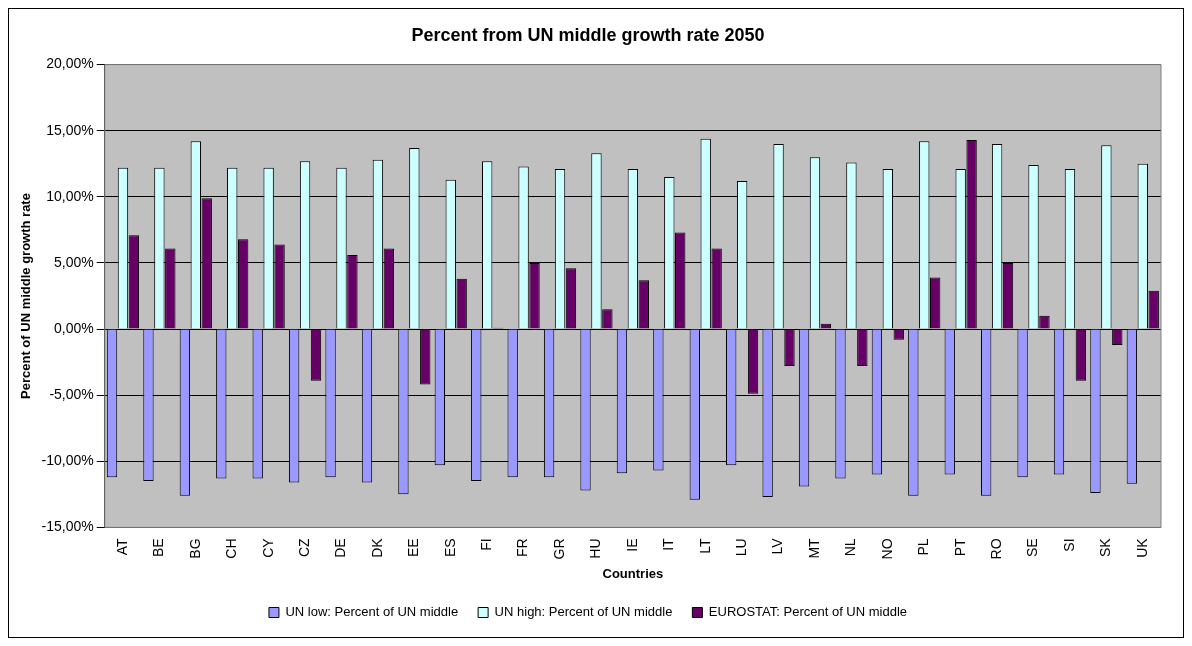 The image size is (1192, 646). What do you see at coordinates (340, 548) in the screenshot?
I see `x-tick-label: DE` at bounding box center [340, 548].